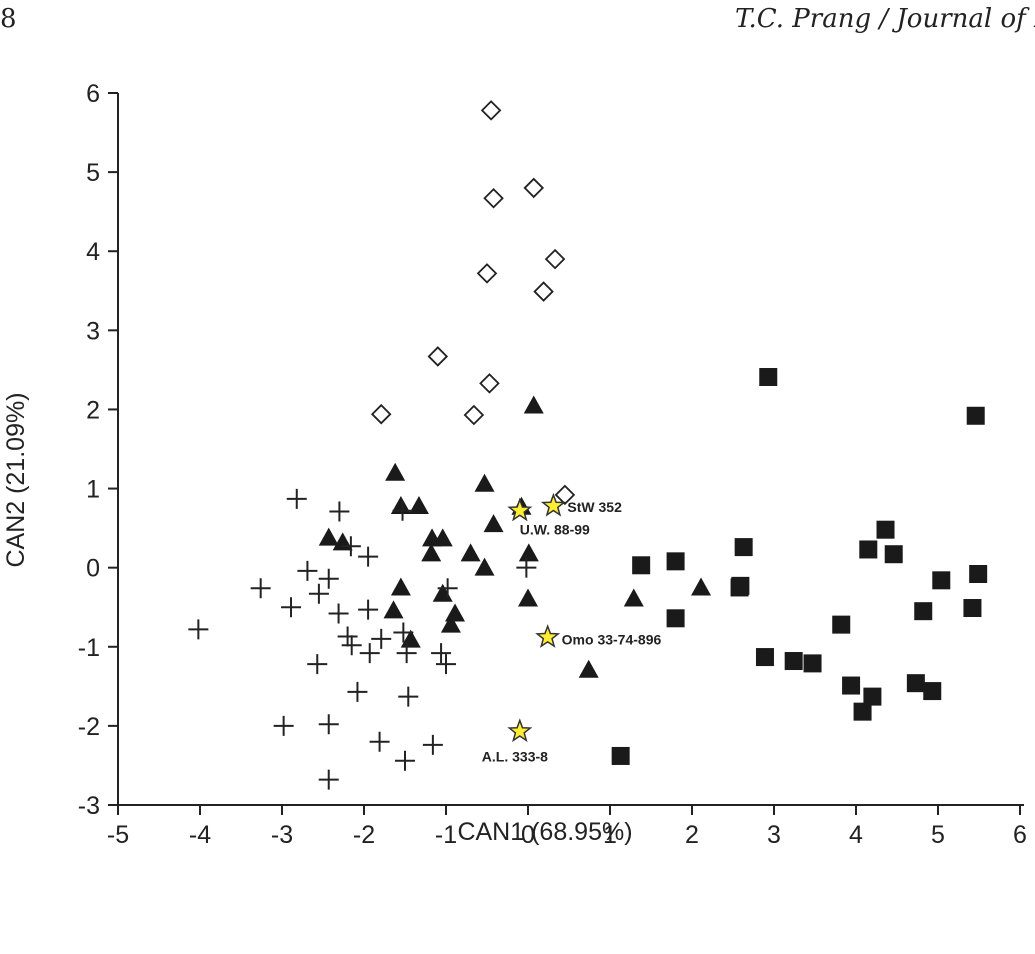 The width and height of the screenshot is (1035, 954). Describe the element at coordinates (93, 331) in the screenshot. I see `y-tick-label: 3` at that location.